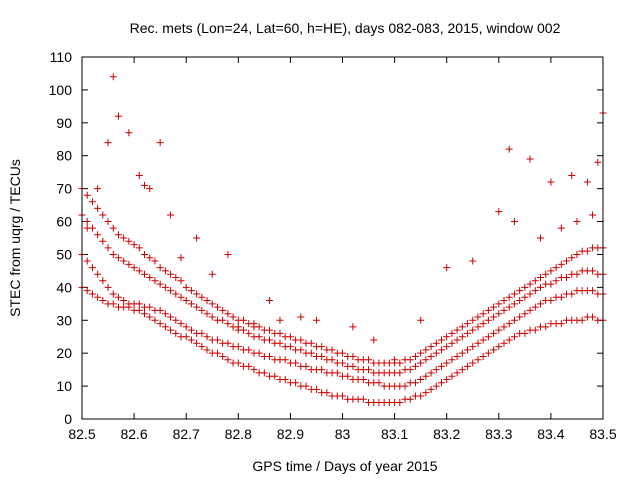 The height and width of the screenshot is (480, 640). What do you see at coordinates (498, 434) in the screenshot?
I see `x-tick-label: 83.3` at bounding box center [498, 434].